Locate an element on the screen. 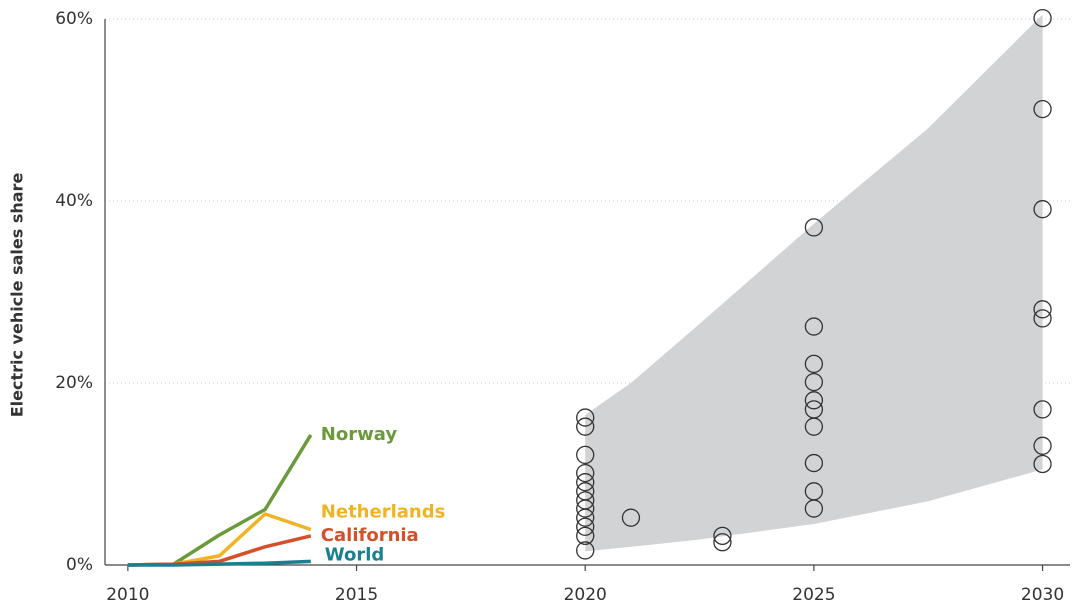 This screenshot has height=609, width=1078. y-tick-label: 40% is located at coordinates (74, 201).